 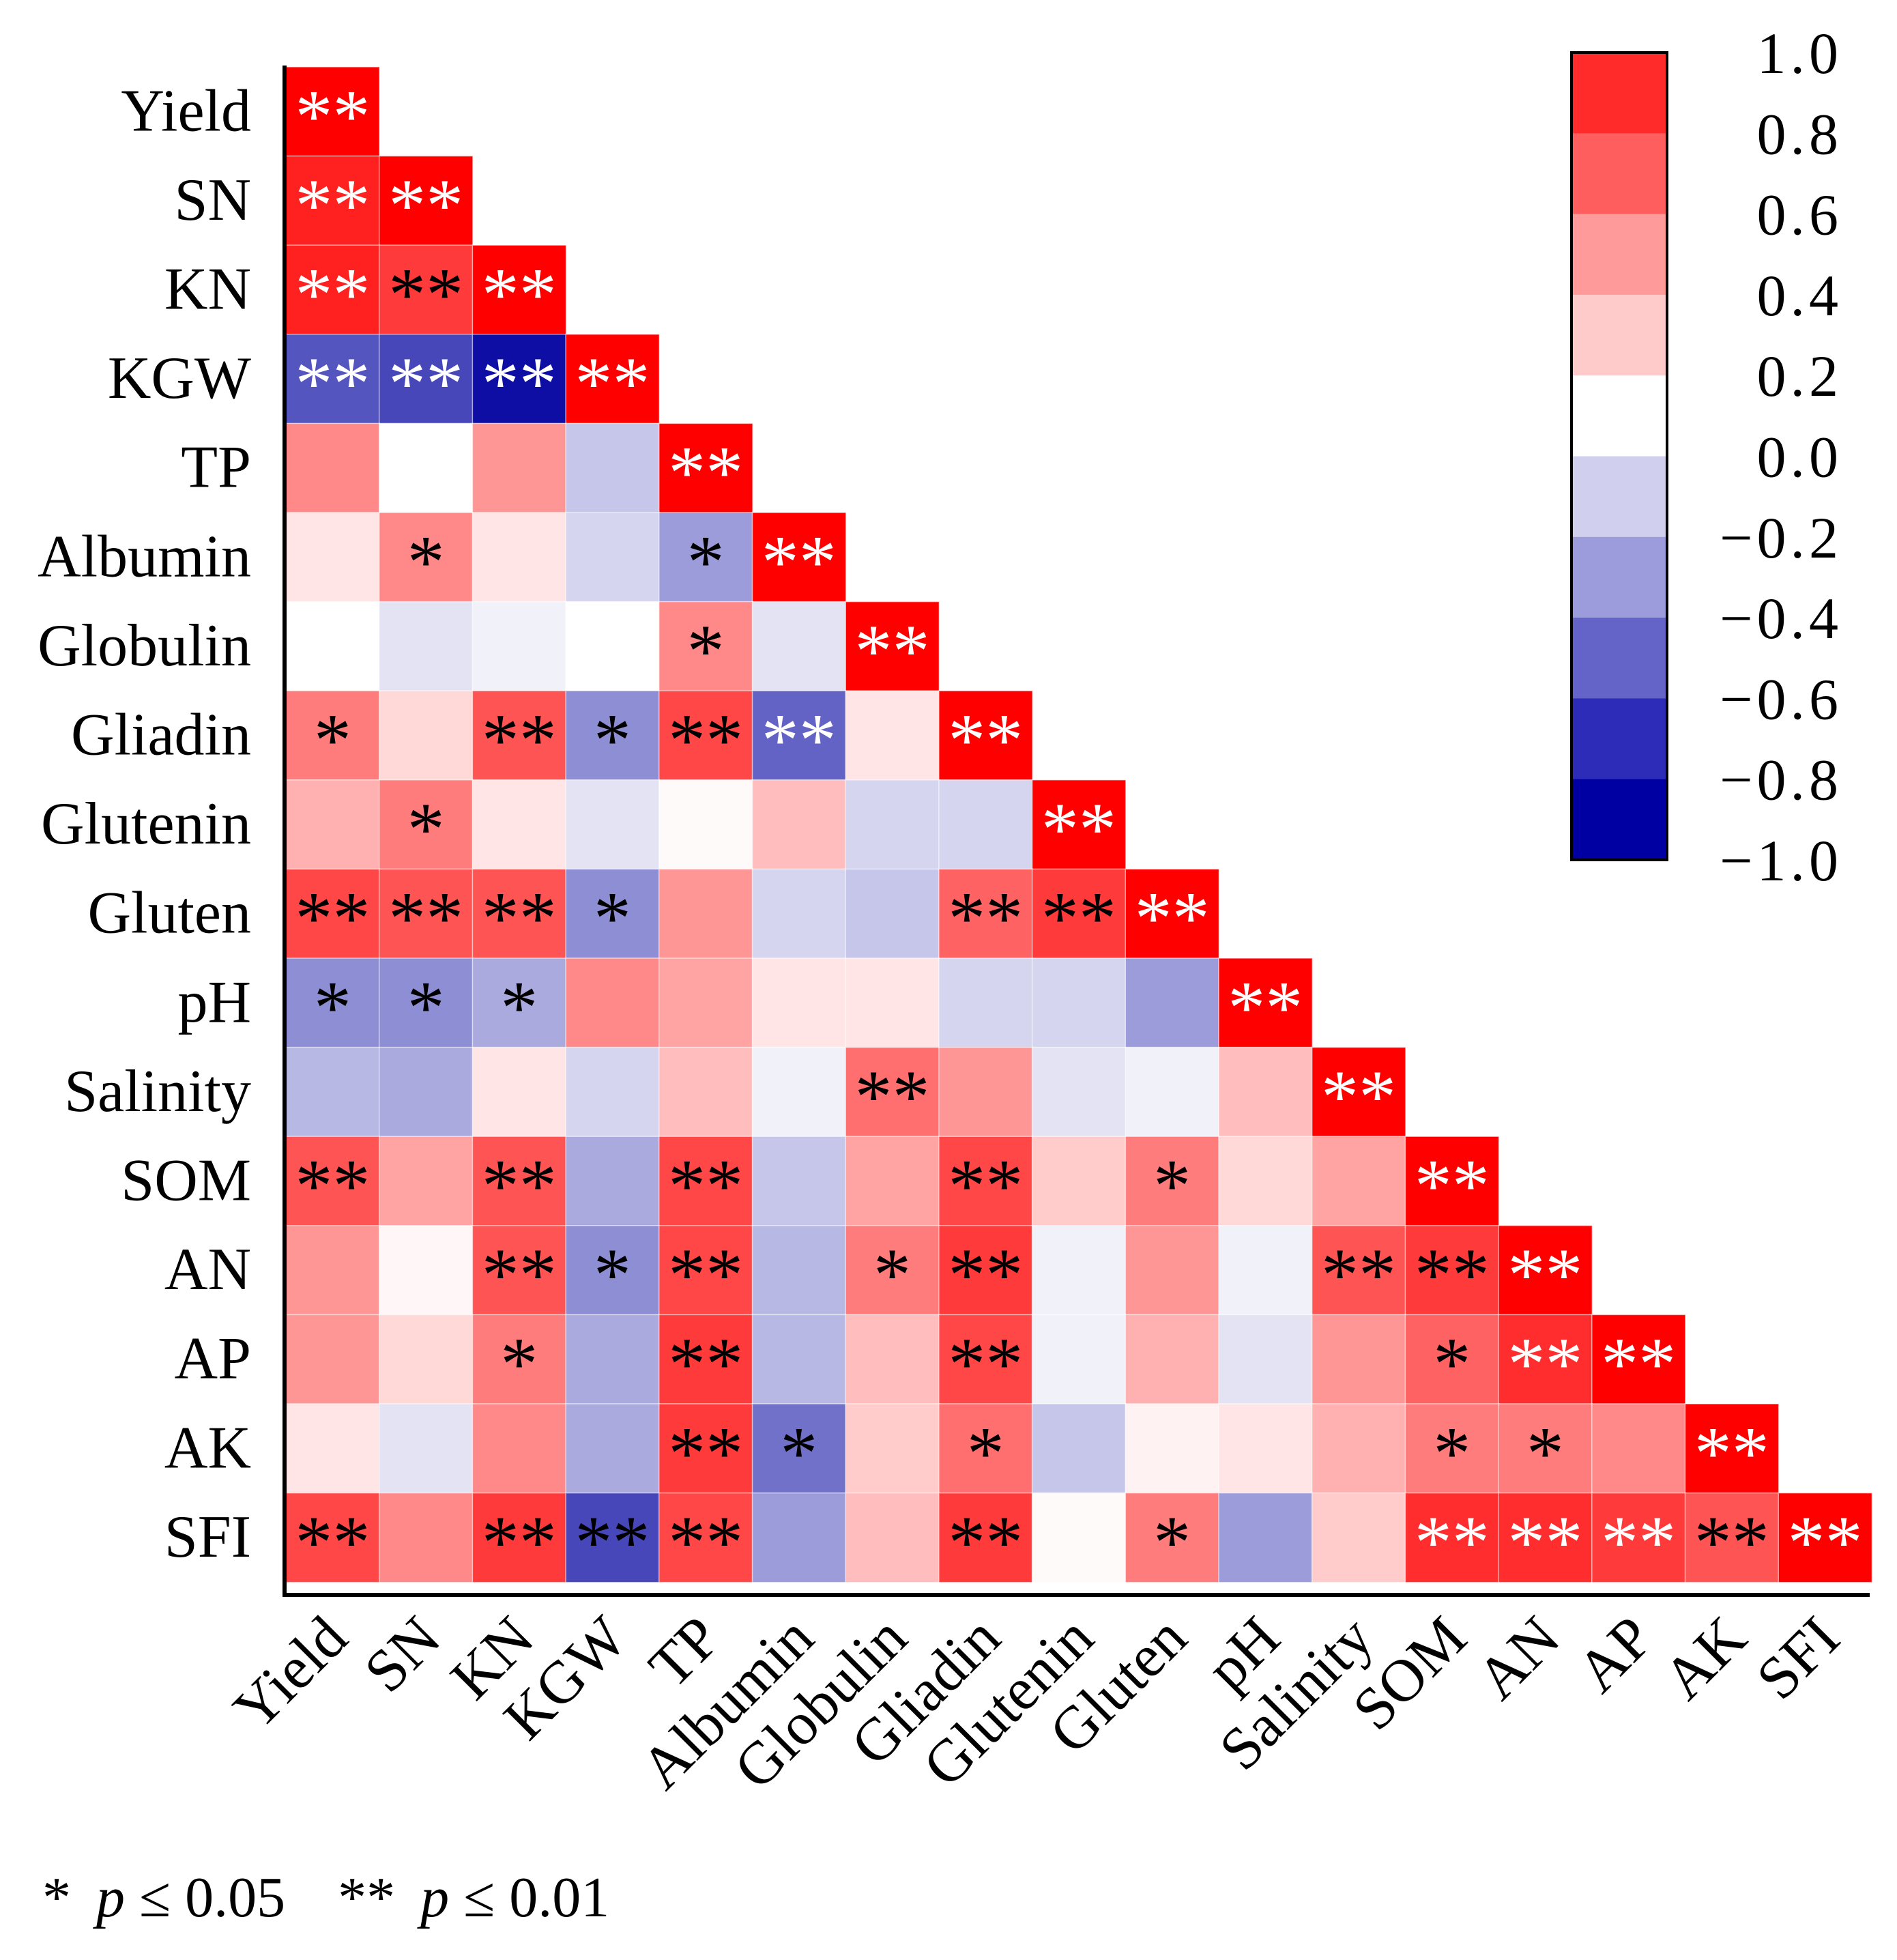 I want to click on heatmap-cell-glutenin-tp, so click(x=705, y=824).